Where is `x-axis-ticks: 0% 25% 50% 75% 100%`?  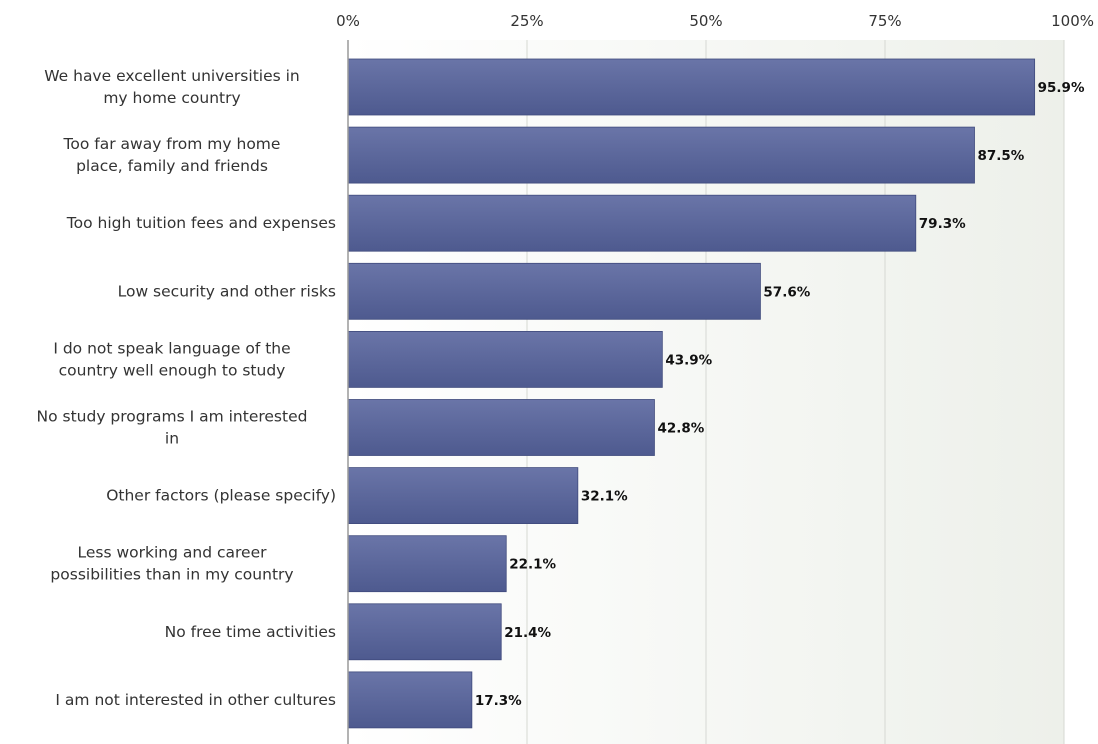
x-axis-ticks: 0% 25% 50% 75% 100% is located at coordinates (715, 21).